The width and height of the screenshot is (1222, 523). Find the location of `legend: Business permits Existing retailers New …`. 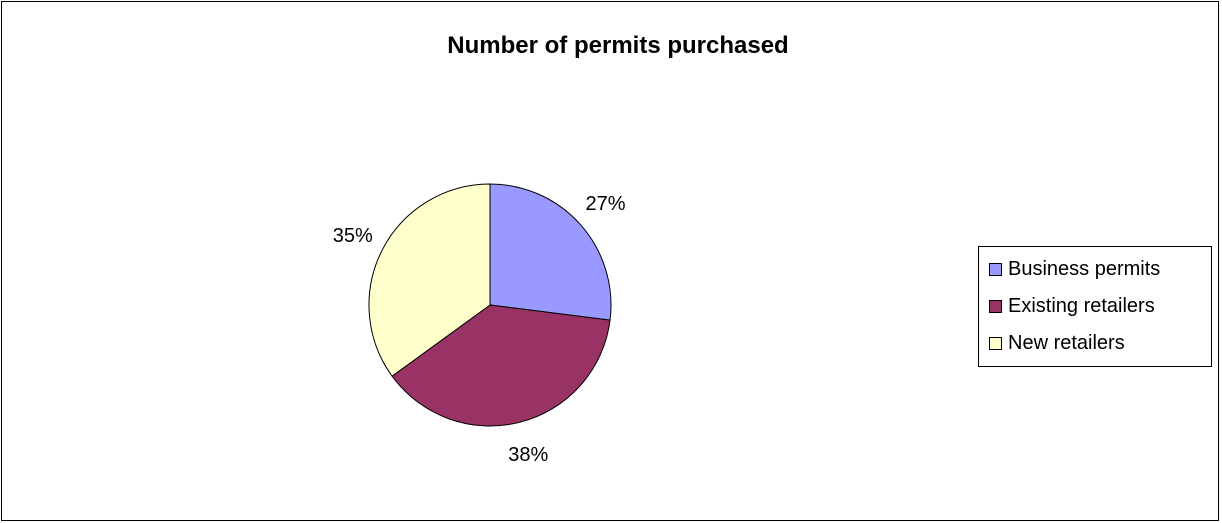

legend: Business permits Existing retailers New … is located at coordinates (1095, 306).